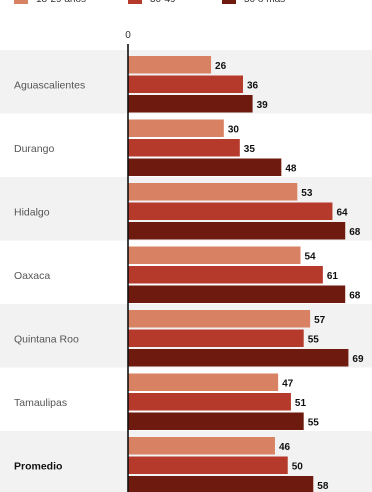  Describe the element at coordinates (128, 35) in the screenshot. I see `x-tick-label: 0` at that location.